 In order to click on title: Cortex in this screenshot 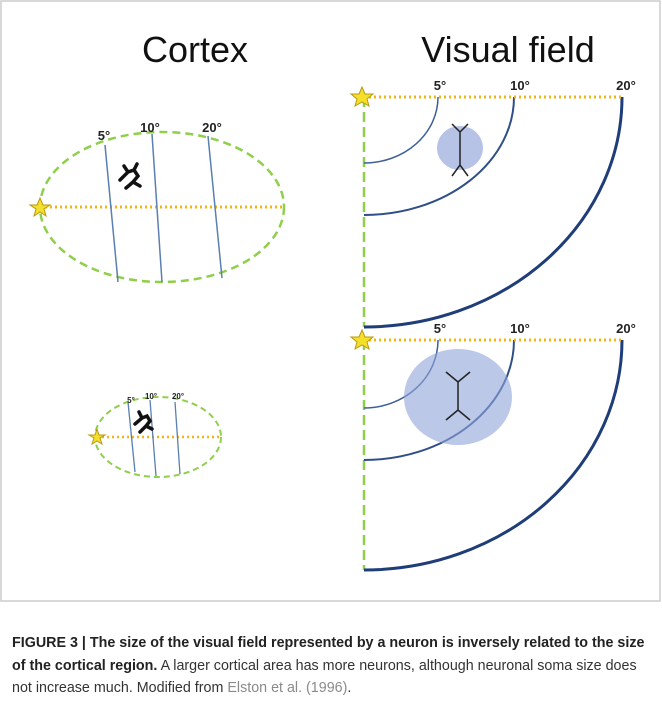, I will do `click(195, 49)`.